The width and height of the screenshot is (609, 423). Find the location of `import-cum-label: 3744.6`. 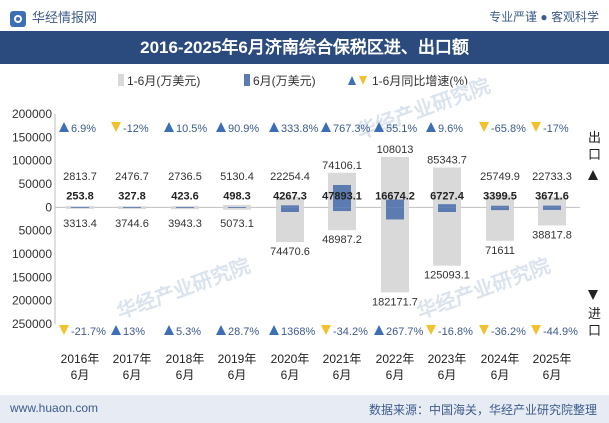

import-cum-label: 3744.6 is located at coordinates (132, 224).